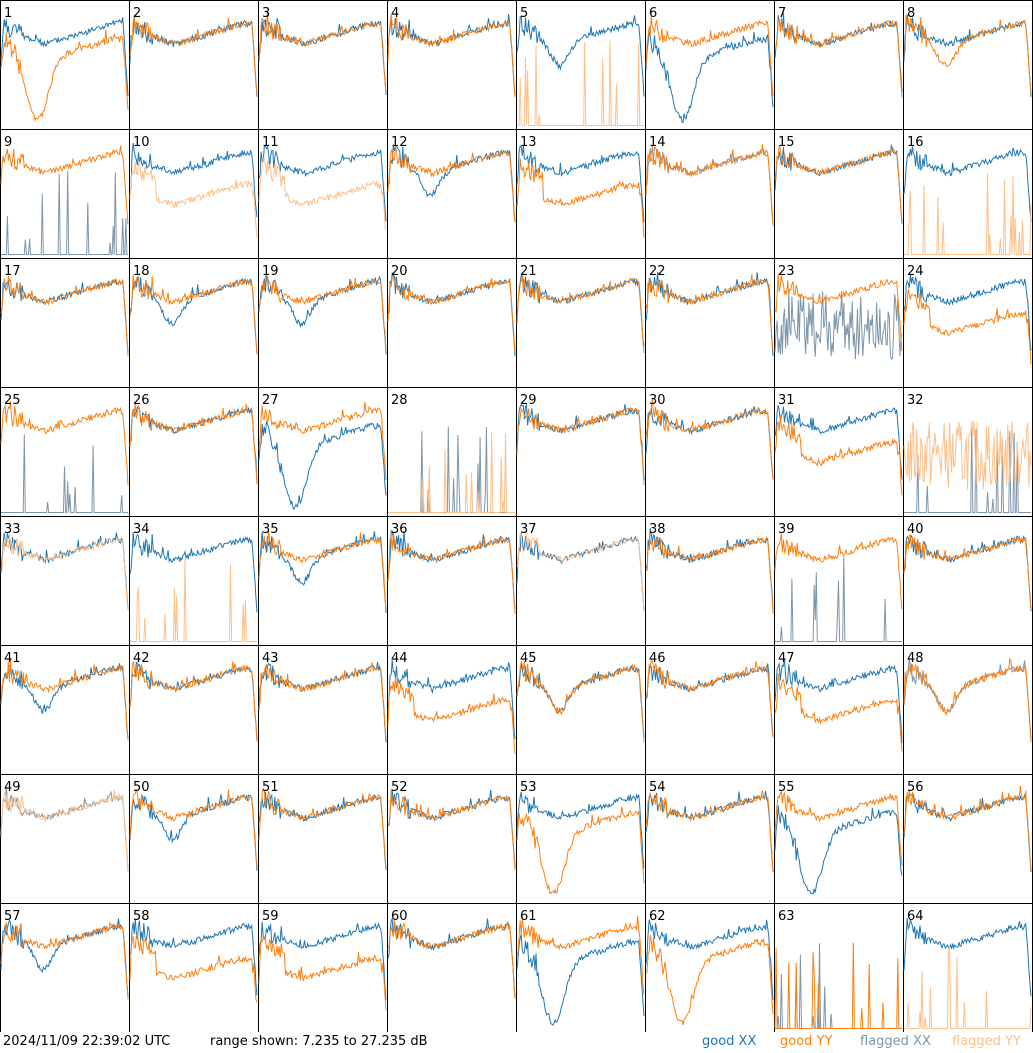 The image size is (1033, 1053). I want to click on panel-label: 23, so click(786, 271).